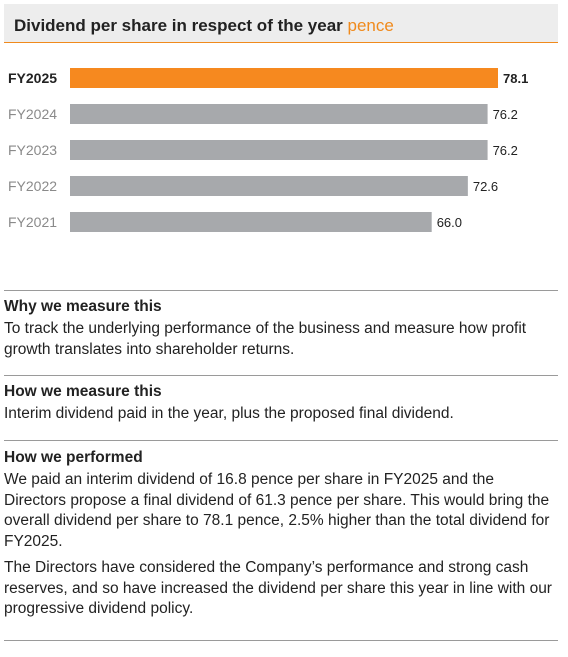  What do you see at coordinates (370, 25) in the screenshot?
I see `chart-unit: pence` at bounding box center [370, 25].